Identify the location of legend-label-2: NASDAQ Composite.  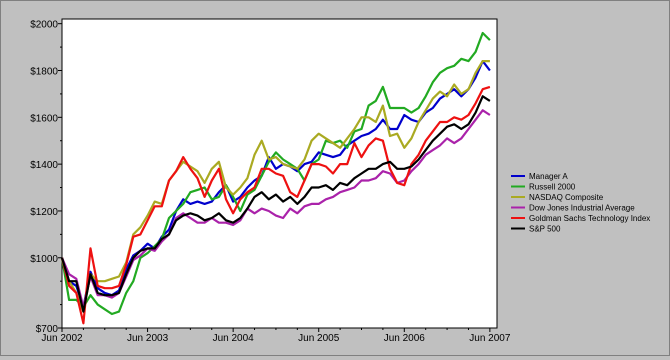
(566, 197).